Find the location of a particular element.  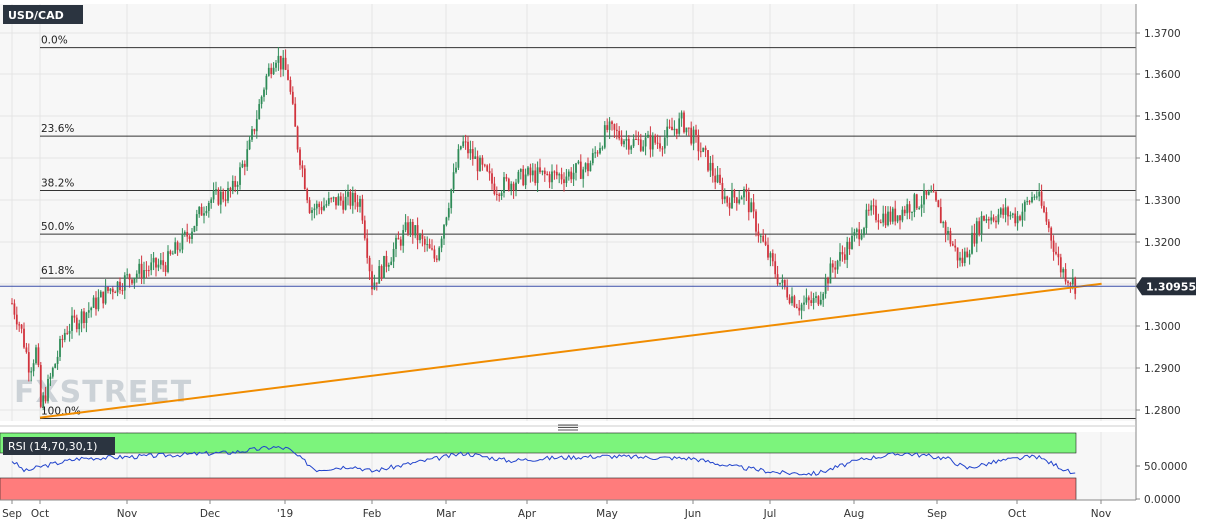

current-price-badge is located at coordinates (1166, 286).